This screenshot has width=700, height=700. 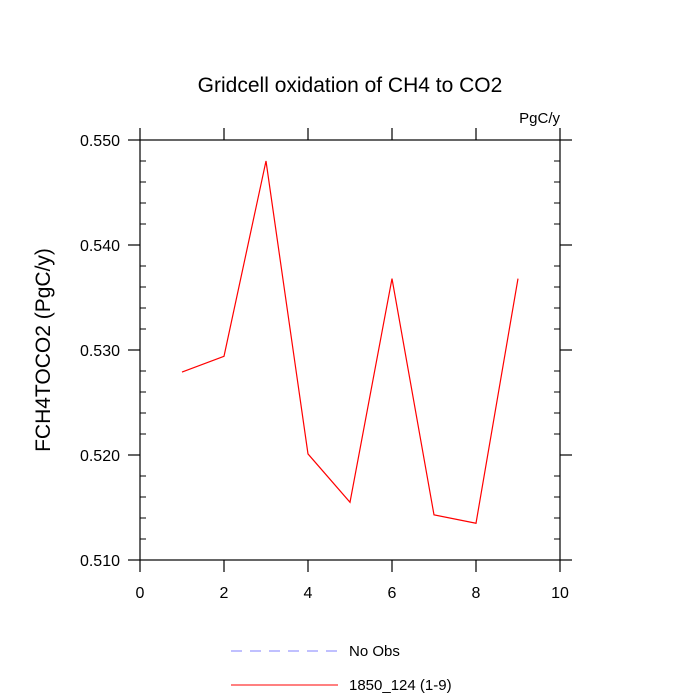 I want to click on x-tick-label: 10, so click(x=560, y=593).